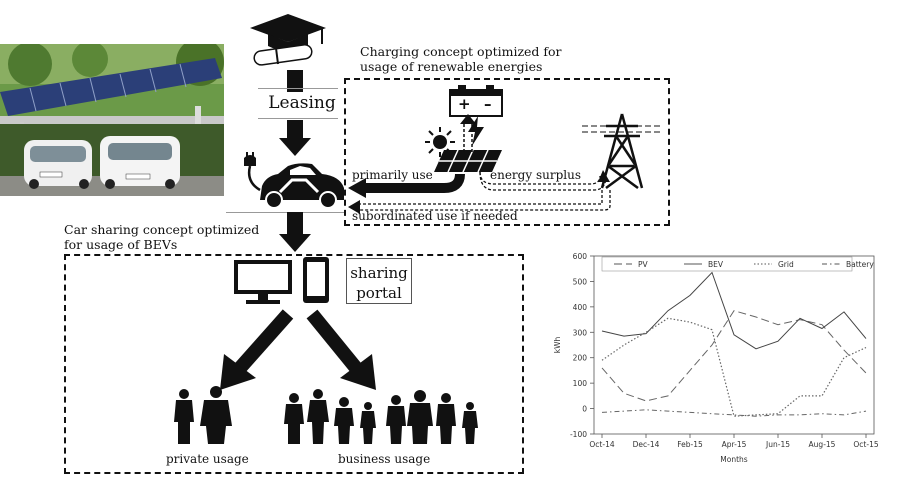  What do you see at coordinates (298, 88) in the screenshot?
I see `leasing-divider` at bounding box center [298, 88].